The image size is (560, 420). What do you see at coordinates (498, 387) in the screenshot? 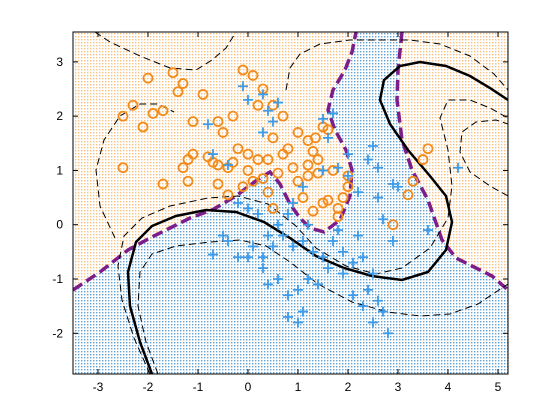
I see `x-tick-label: 5` at bounding box center [498, 387].